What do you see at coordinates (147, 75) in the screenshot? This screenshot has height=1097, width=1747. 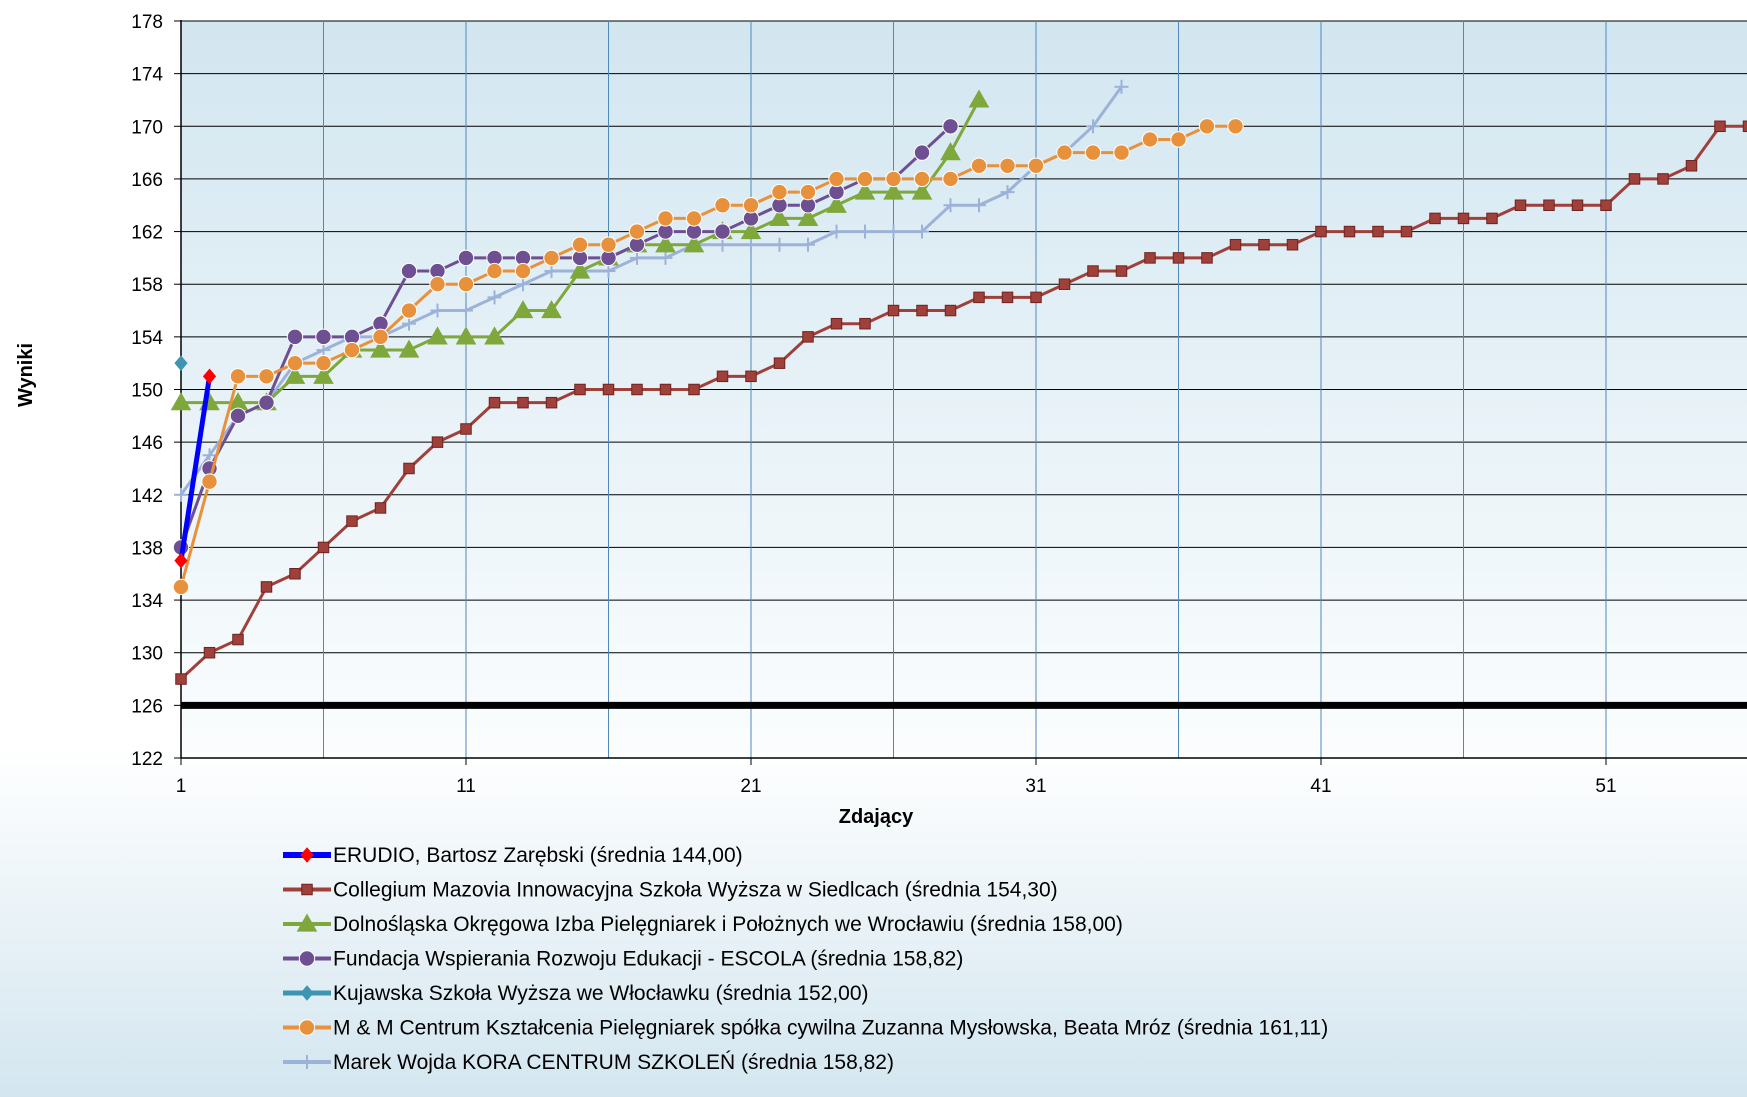 I see `y-tick-label: 174` at bounding box center [147, 75].